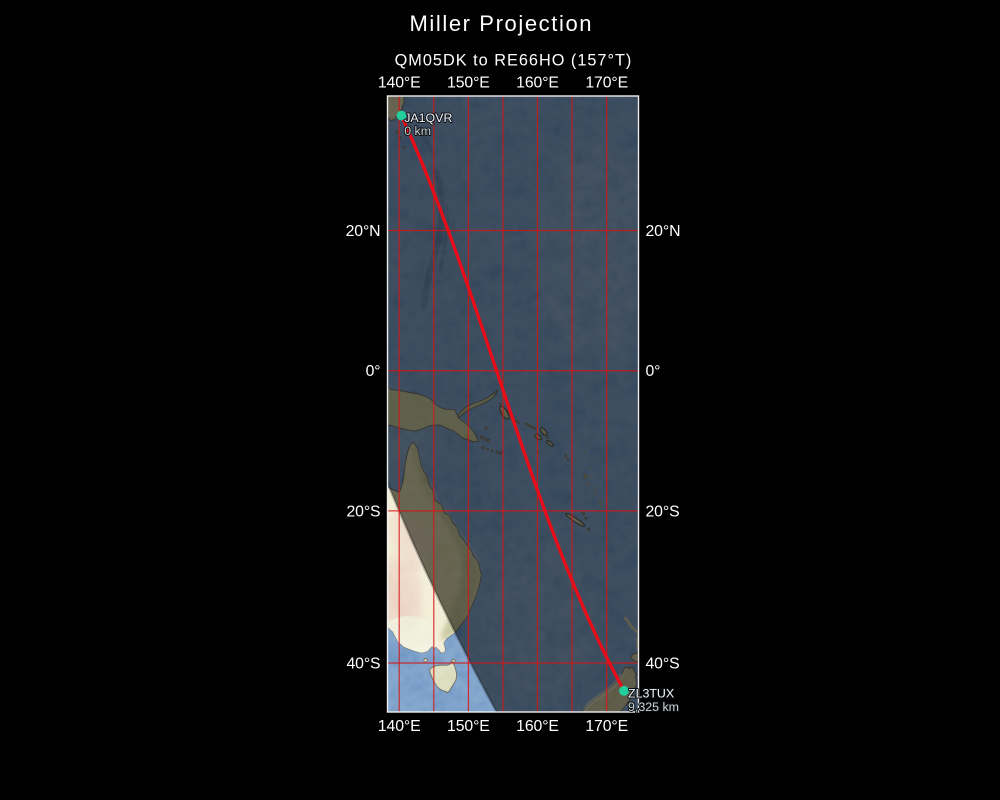 The width and height of the screenshot is (1000, 800). What do you see at coordinates (501, 23) in the screenshot?
I see `svg-text: Miller Projection` at bounding box center [501, 23].